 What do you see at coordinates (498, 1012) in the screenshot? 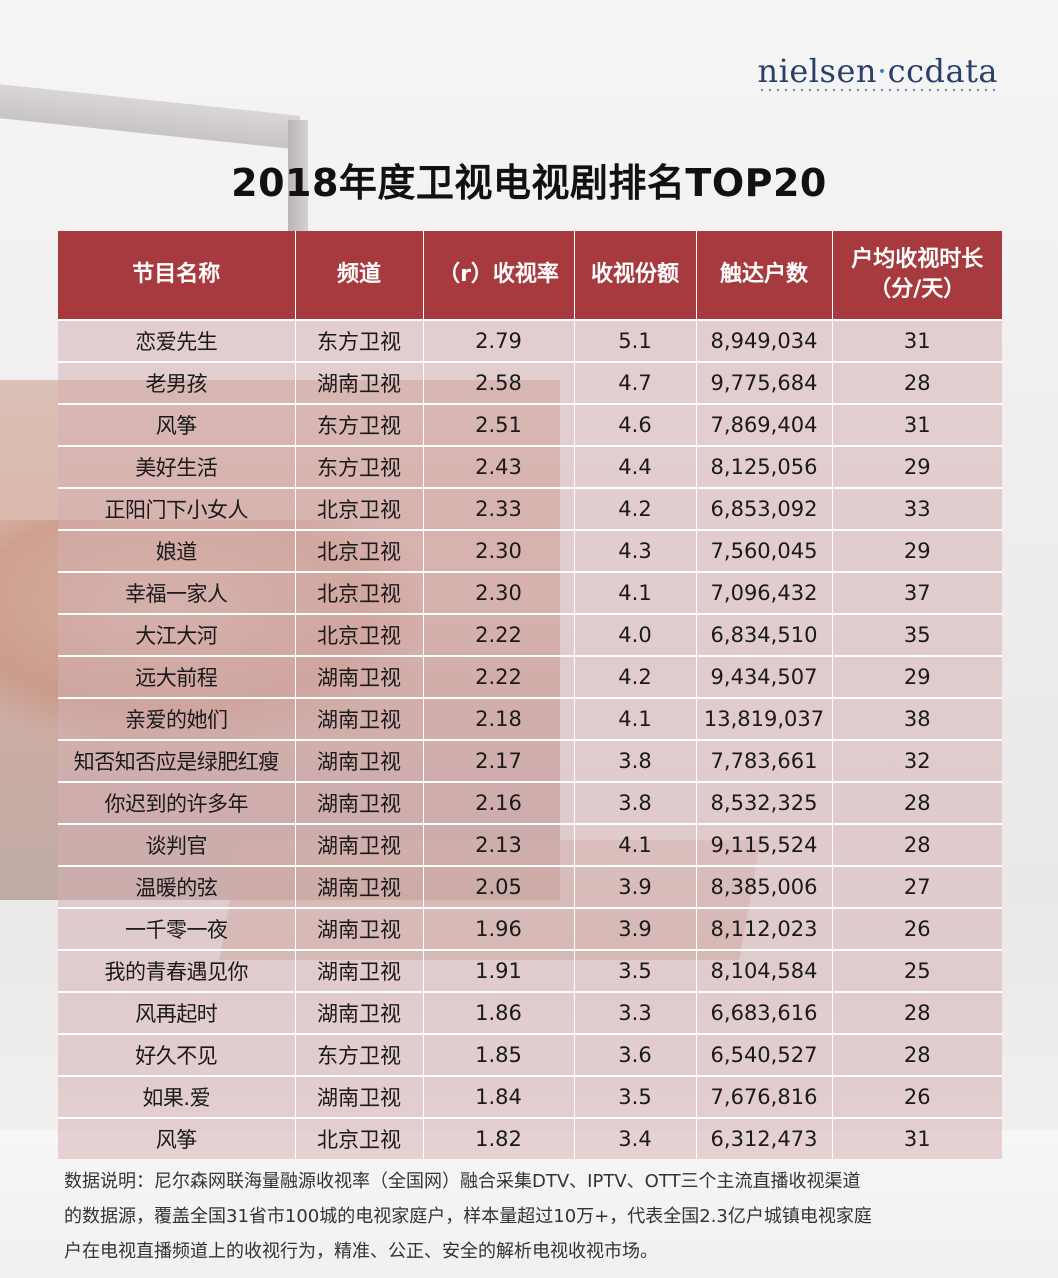
I see `cell-rating: 1.86` at bounding box center [498, 1012].